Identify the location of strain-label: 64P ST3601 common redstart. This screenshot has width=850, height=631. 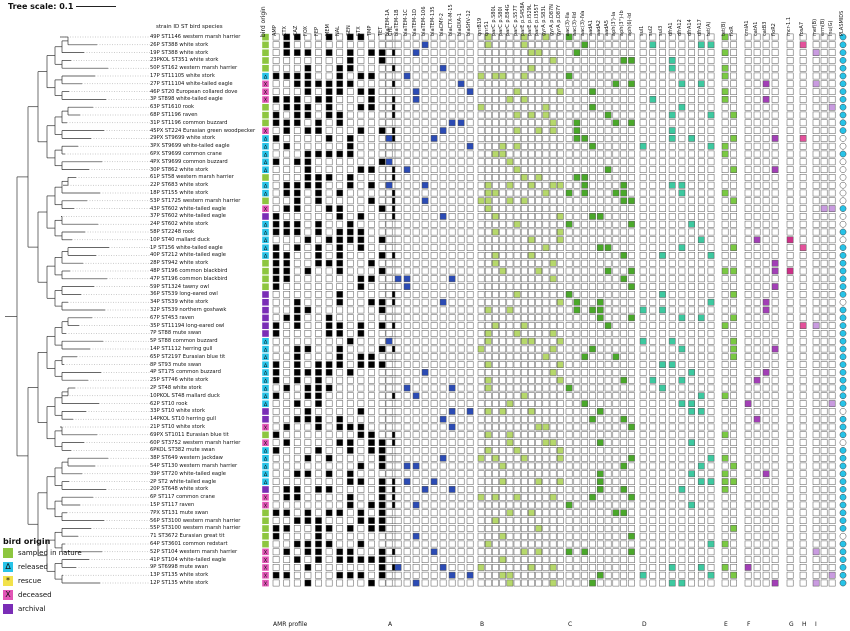
(189, 544).